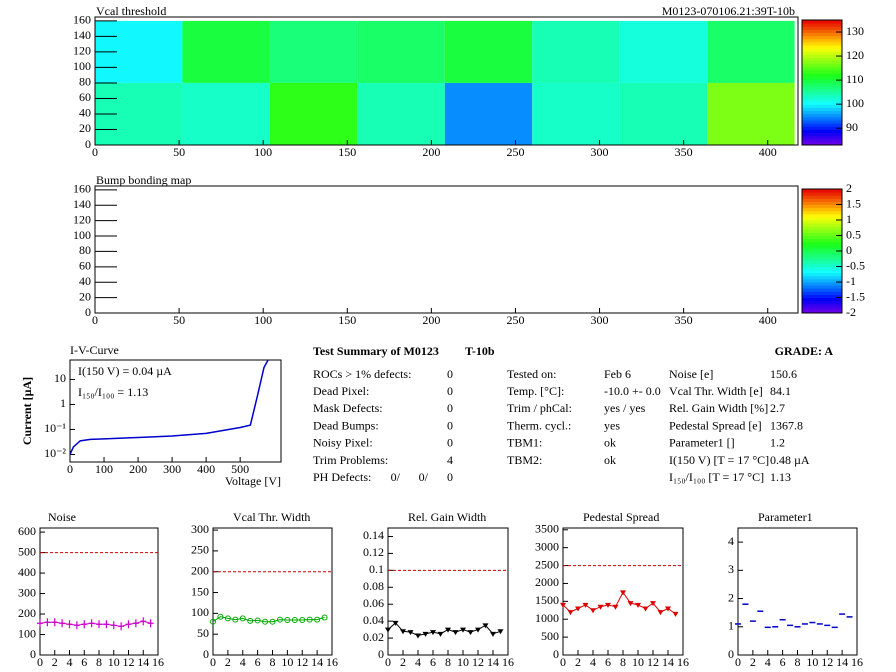 The width and height of the screenshot is (896, 672). Describe the element at coordinates (82, 204) in the screenshot. I see `y-tick-label: 140` at that location.